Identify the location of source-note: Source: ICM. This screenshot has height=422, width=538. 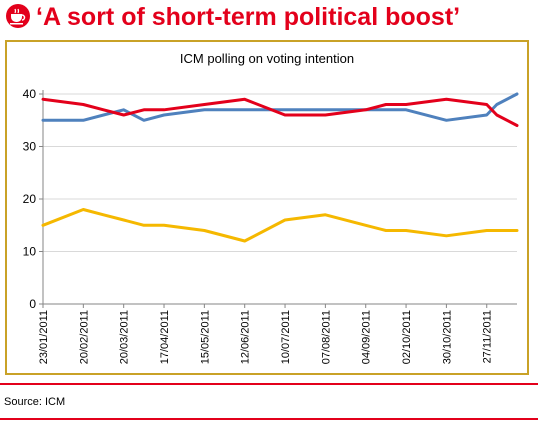
(35, 402).